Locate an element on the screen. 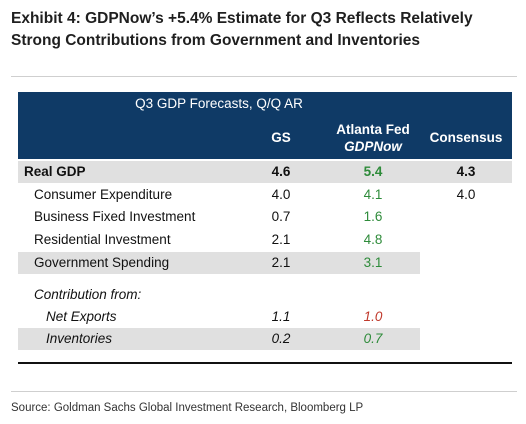 This screenshot has width=526, height=424. row-label: Business Fixed Investment is located at coordinates (115, 216).